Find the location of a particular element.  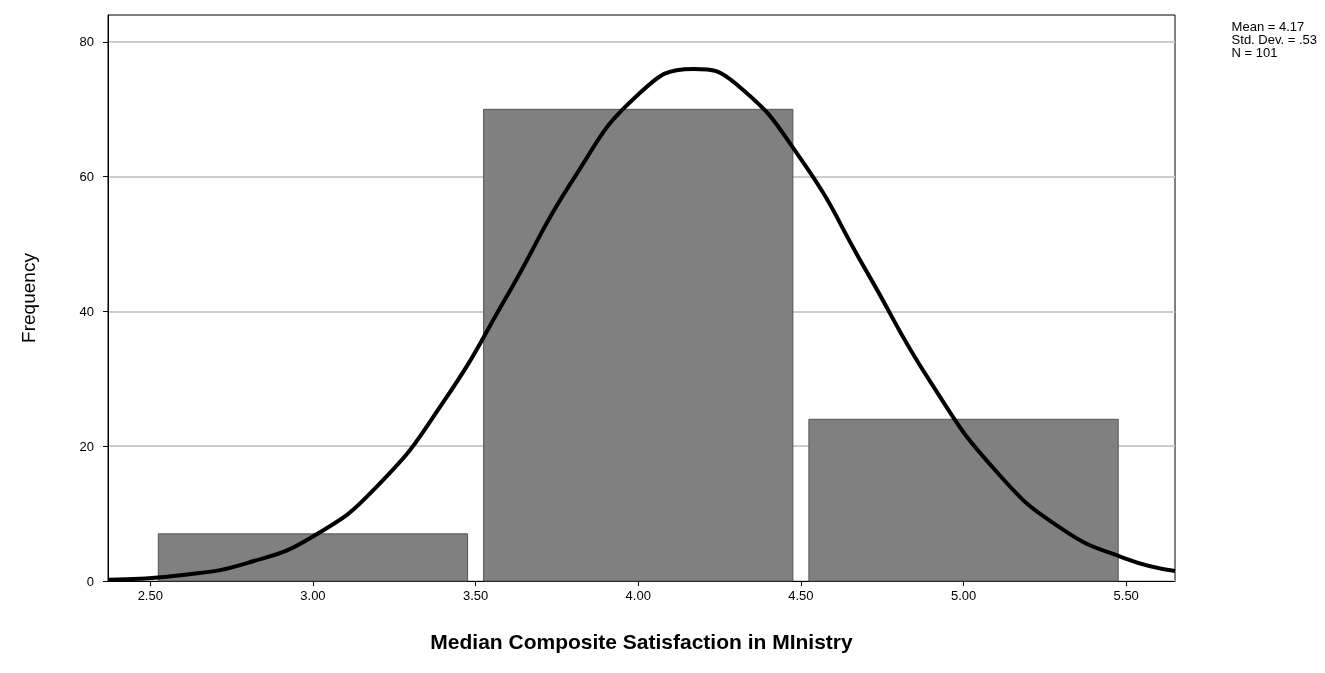

y-tick-label: 20 is located at coordinates (86, 446).